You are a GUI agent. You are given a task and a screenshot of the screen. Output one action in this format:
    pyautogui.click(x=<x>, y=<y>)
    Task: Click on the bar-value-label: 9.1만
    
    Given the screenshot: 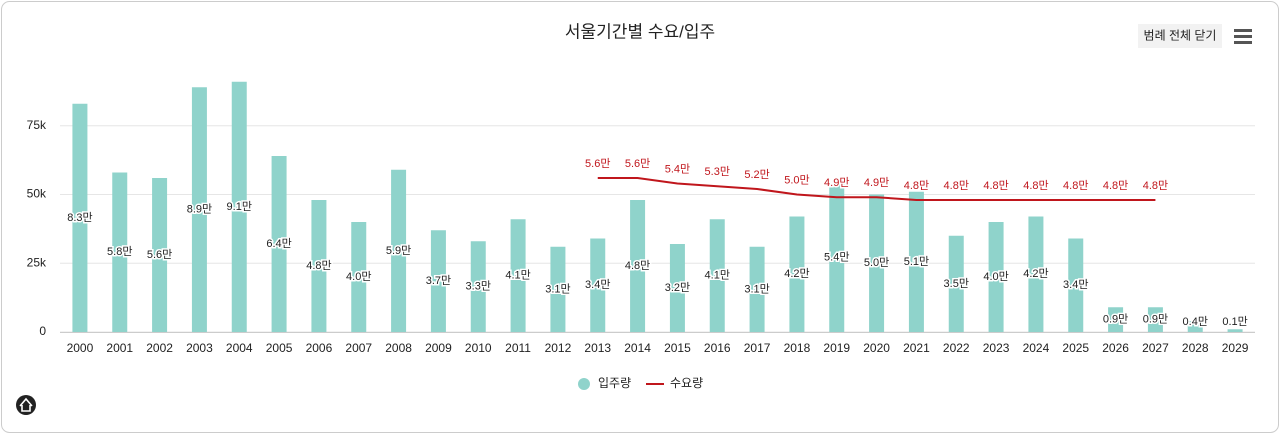 What is the action you would take?
    pyautogui.click(x=239, y=206)
    